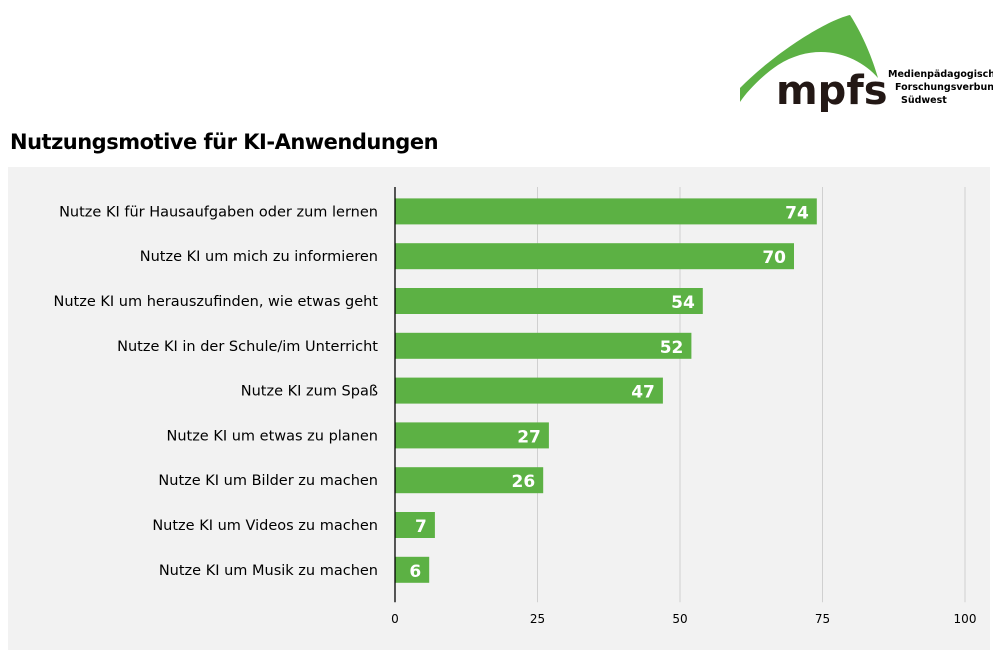 The image size is (1000, 654). Describe the element at coordinates (309, 392) in the screenshot. I see `category-label: Nutze KI zum Spaß` at that location.